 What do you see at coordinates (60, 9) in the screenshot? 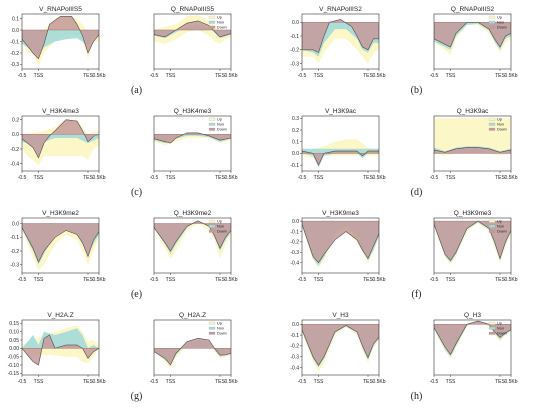
I see `subplot-title: V_RNAPolIIS5` at bounding box center [60, 9].